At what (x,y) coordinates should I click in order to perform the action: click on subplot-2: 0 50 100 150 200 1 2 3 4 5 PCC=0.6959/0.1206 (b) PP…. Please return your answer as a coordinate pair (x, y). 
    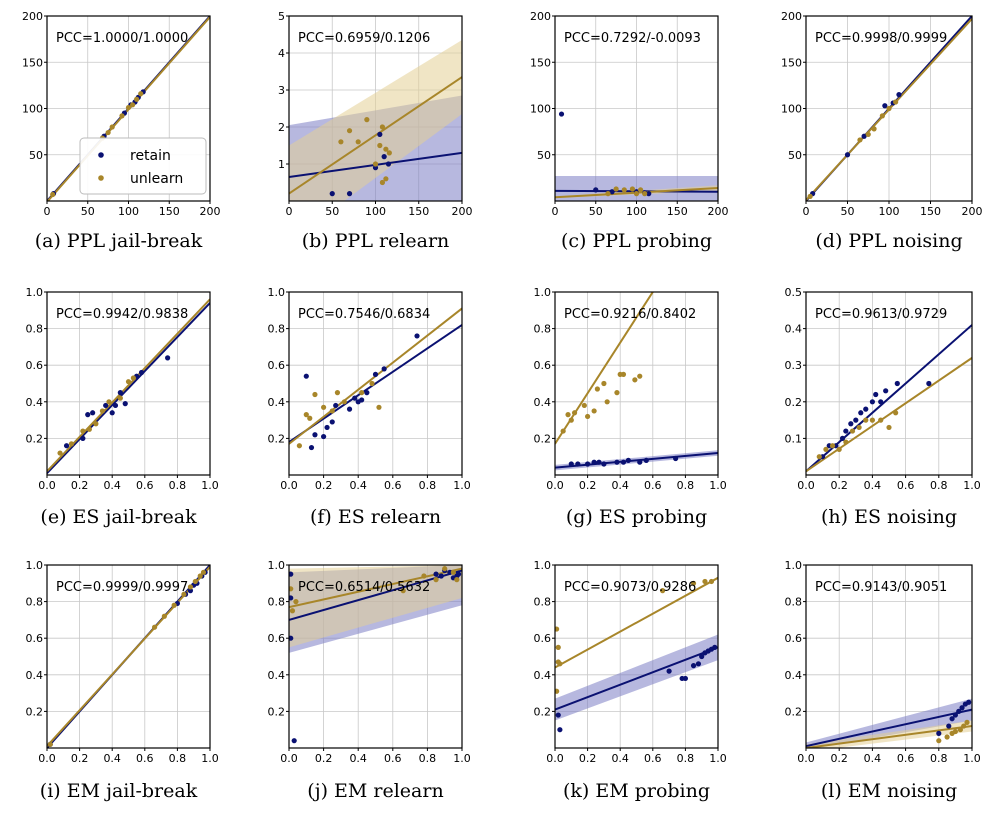
    Looking at the image, I should click on (375, 131).